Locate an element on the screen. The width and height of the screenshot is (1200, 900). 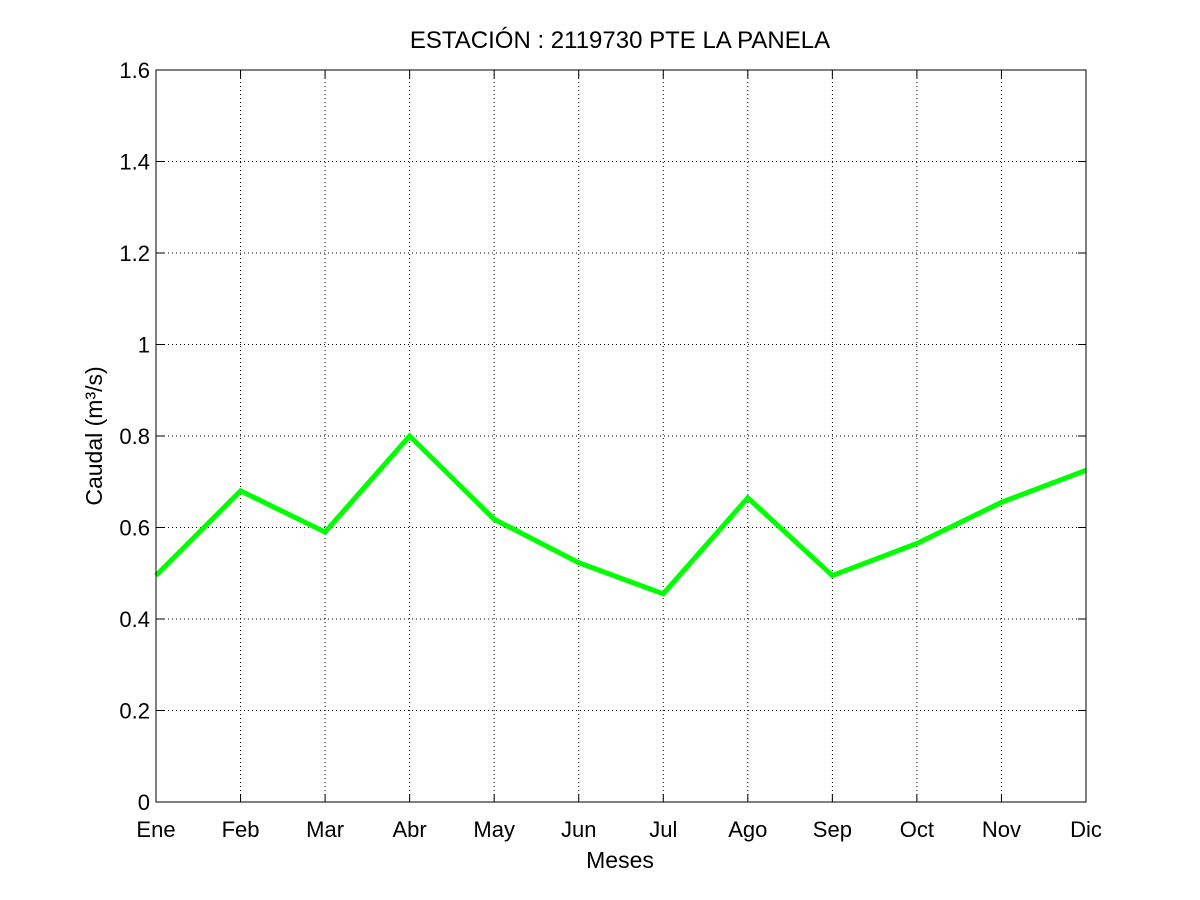
y-tick-label: 0.6 is located at coordinates (134, 528).